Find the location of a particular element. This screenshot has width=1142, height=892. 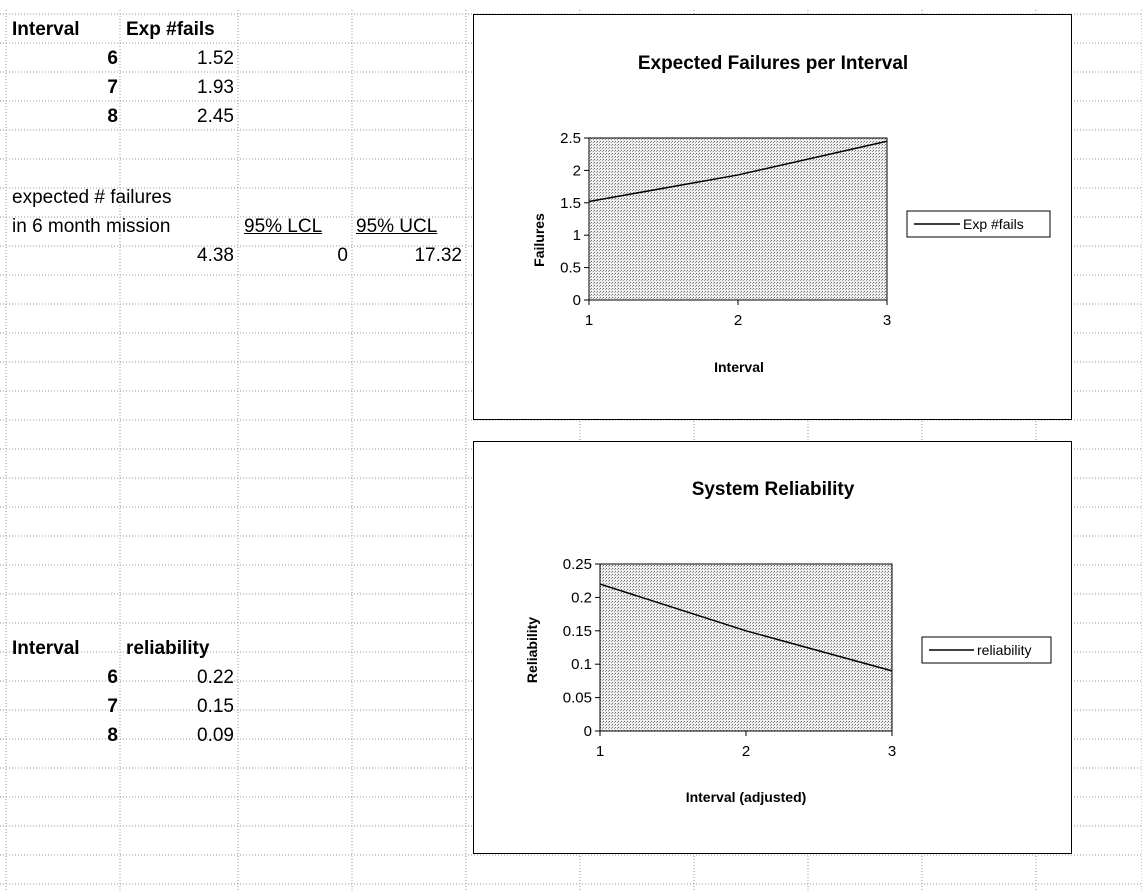

legend-label: reliability is located at coordinates (1004, 650).